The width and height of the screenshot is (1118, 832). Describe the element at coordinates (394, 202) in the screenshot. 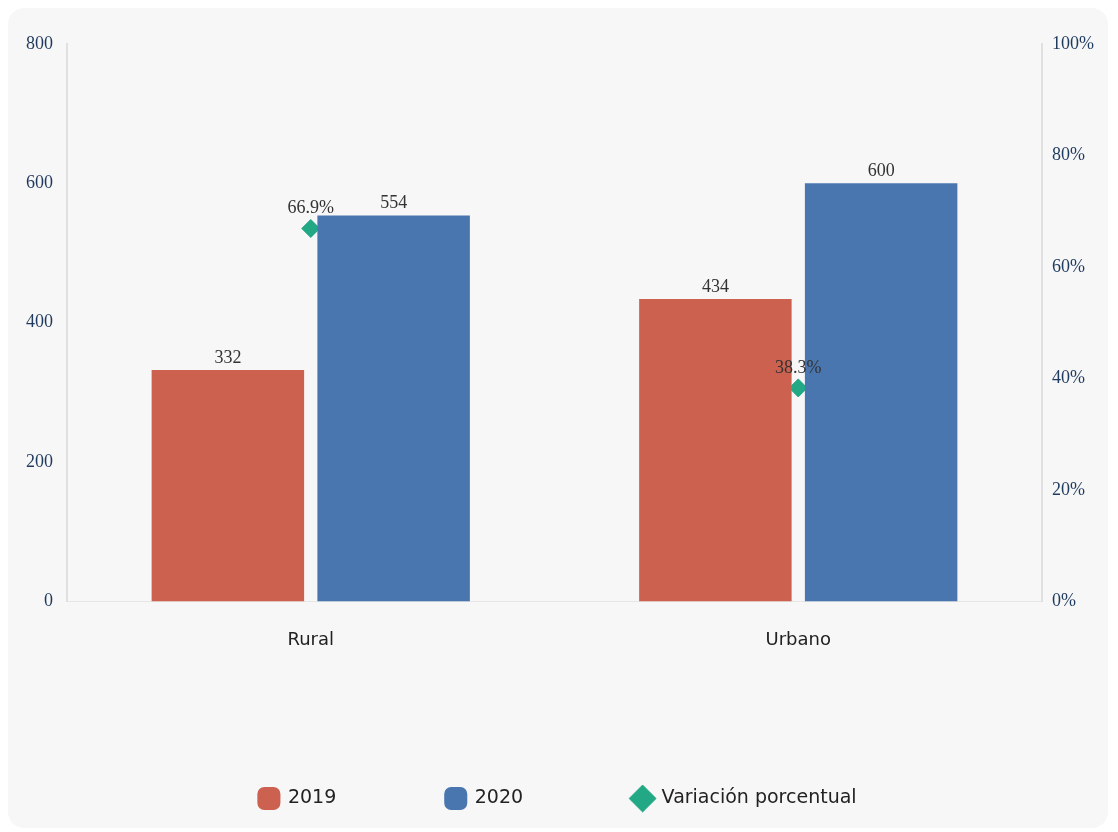

I see `data-label: 554` at that location.